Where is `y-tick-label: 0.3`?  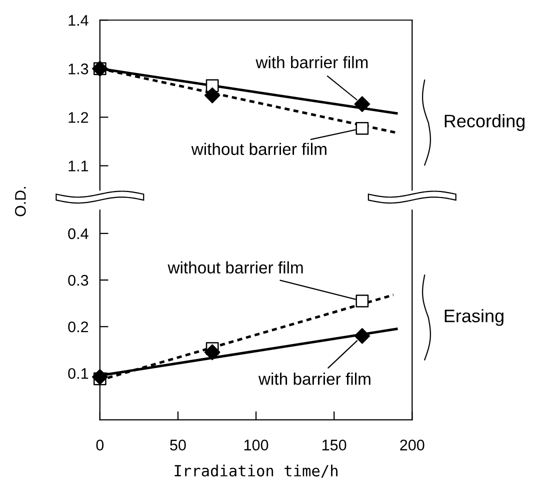
y-tick-label: 0.3 is located at coordinates (78, 280).